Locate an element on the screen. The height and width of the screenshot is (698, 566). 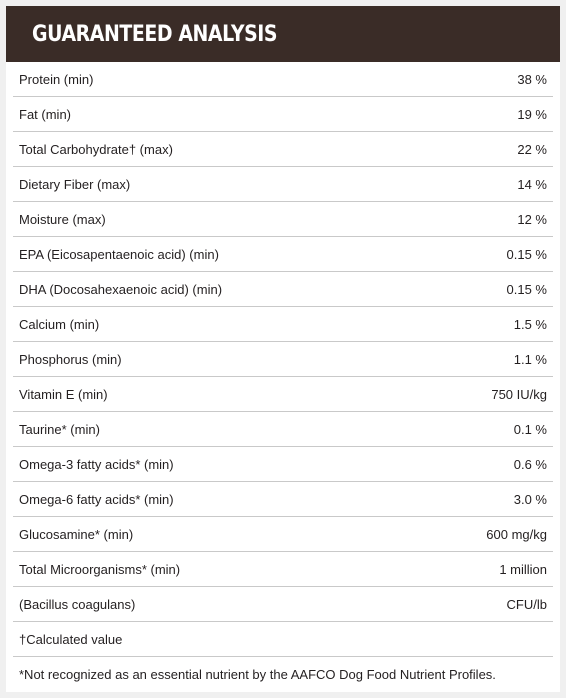
table-row: Omega-6 fatty acids* (min) 3.0 % is located at coordinates (283, 499).